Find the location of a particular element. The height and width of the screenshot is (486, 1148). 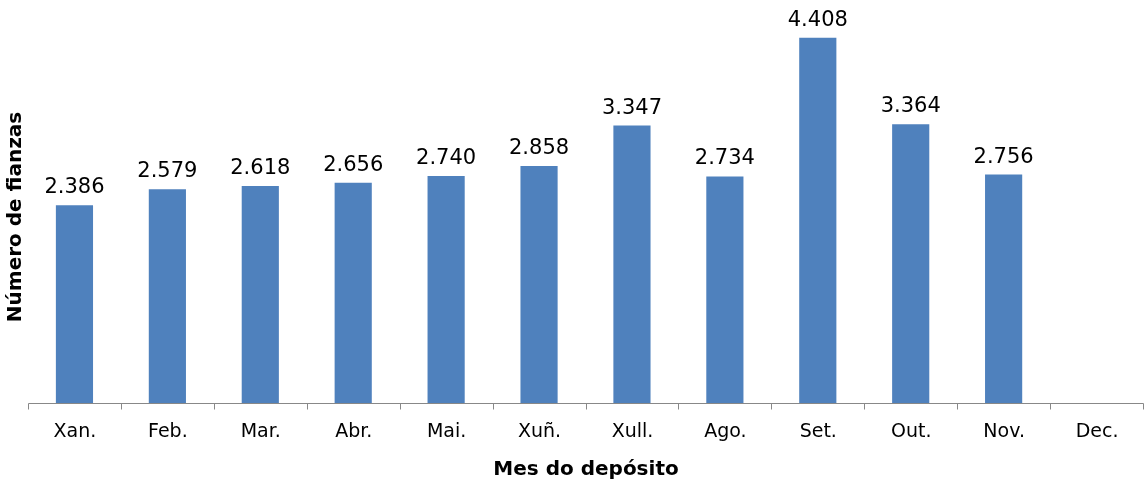

x-tick-label: Ago. is located at coordinates (725, 429).